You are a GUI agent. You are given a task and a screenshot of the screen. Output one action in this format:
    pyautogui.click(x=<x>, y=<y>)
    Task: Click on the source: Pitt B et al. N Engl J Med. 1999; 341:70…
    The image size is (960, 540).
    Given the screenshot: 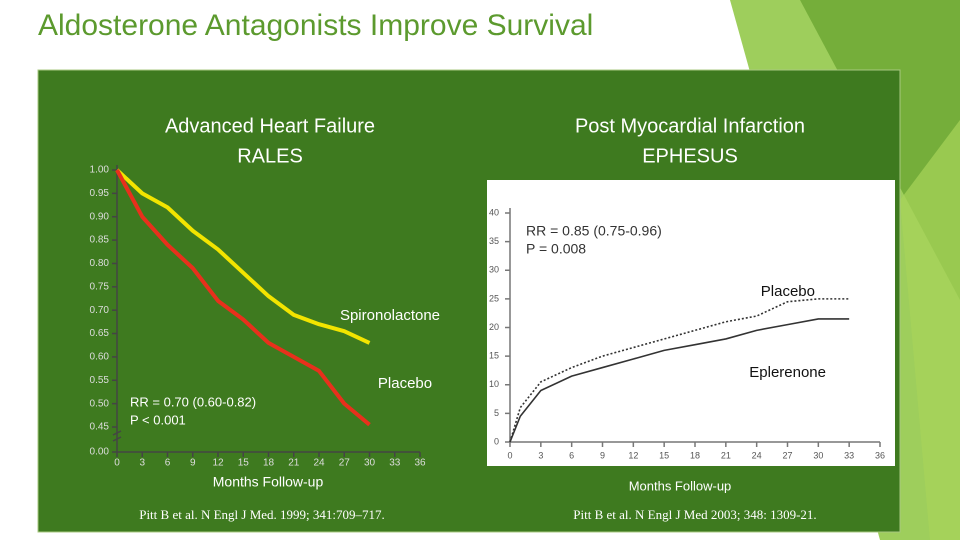 What is the action you would take?
    pyautogui.click(x=262, y=514)
    